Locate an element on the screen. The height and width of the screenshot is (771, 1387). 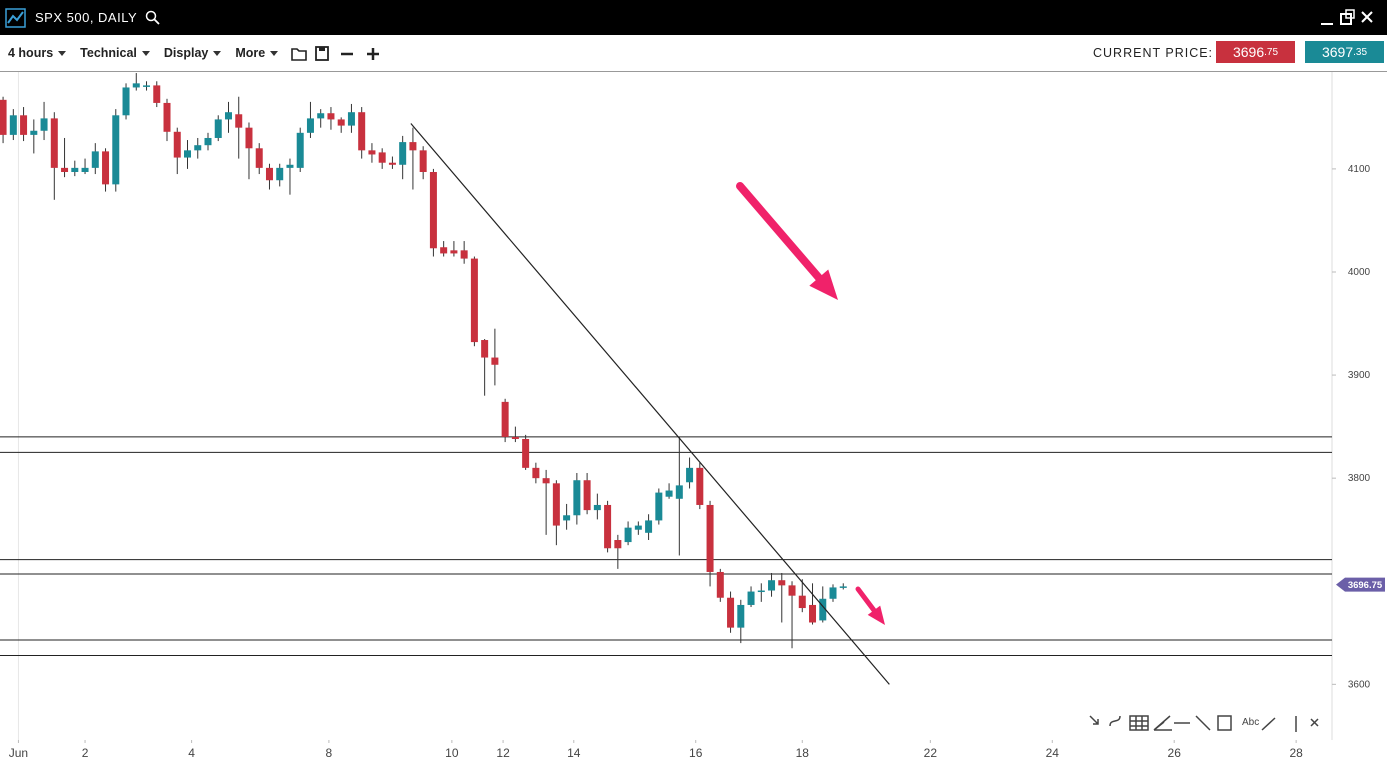
ask-price: 3697.35 is located at coordinates (1344, 52).